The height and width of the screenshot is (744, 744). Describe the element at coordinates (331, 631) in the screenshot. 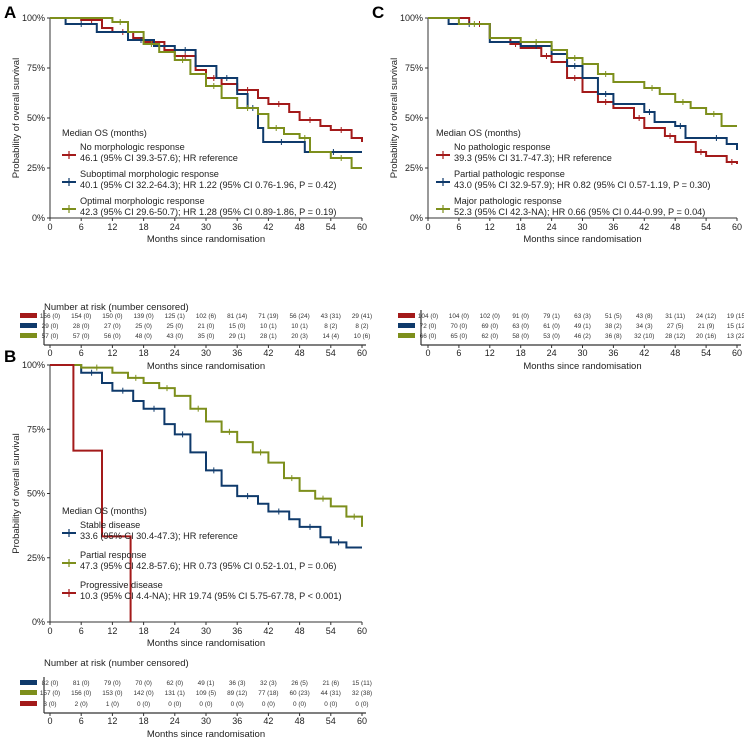

I see `x-tick-label: 54` at that location.